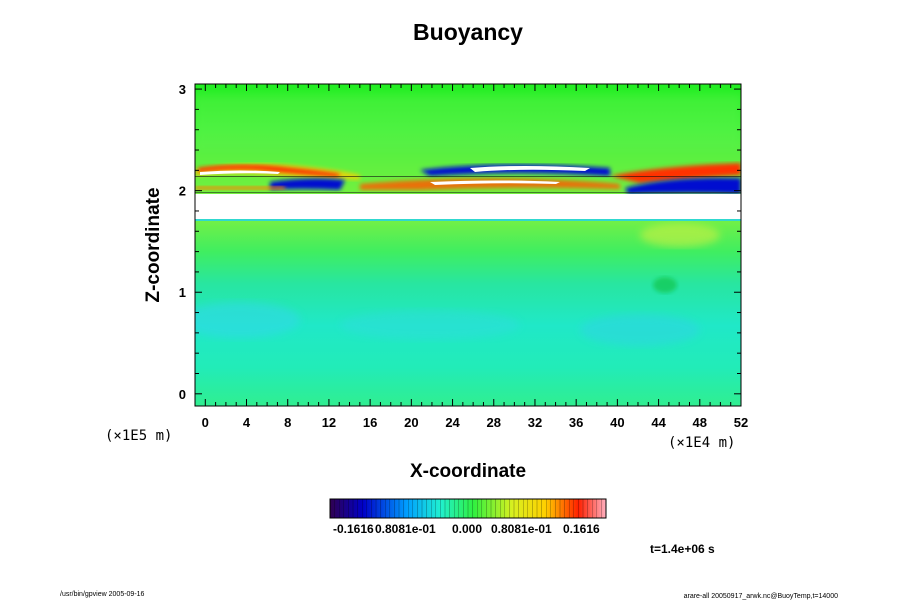 The width and height of the screenshot is (900, 600). Describe the element at coordinates (287, 422) in the screenshot. I see `x-tick-label: 8` at that location.